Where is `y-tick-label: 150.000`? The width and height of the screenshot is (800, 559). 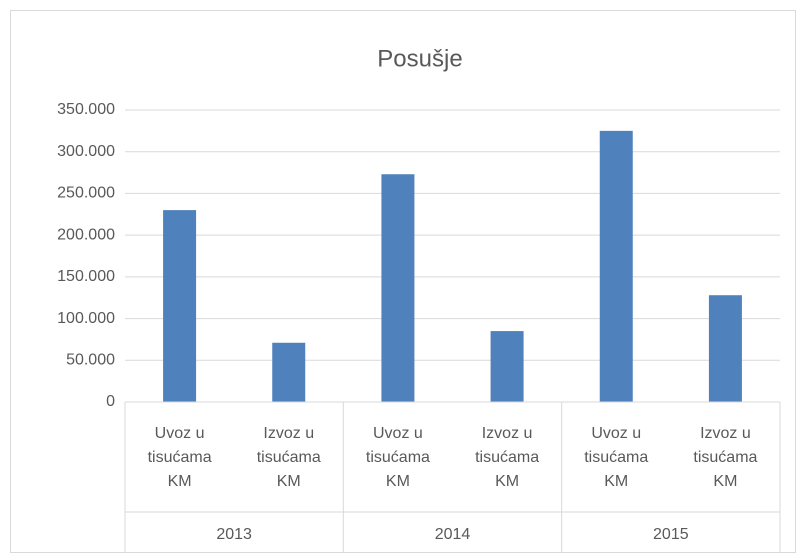
y-tick-label: 150.000 is located at coordinates (86, 276).